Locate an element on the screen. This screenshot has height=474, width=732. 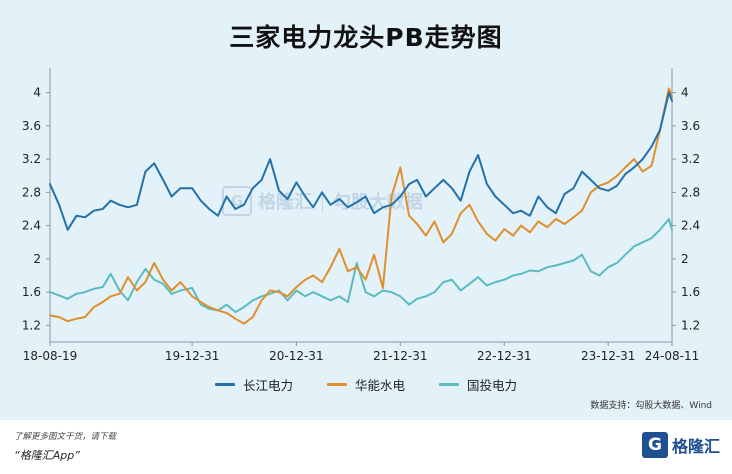
legend-item-series-0: 长江电力 is located at coordinates (253, 384).